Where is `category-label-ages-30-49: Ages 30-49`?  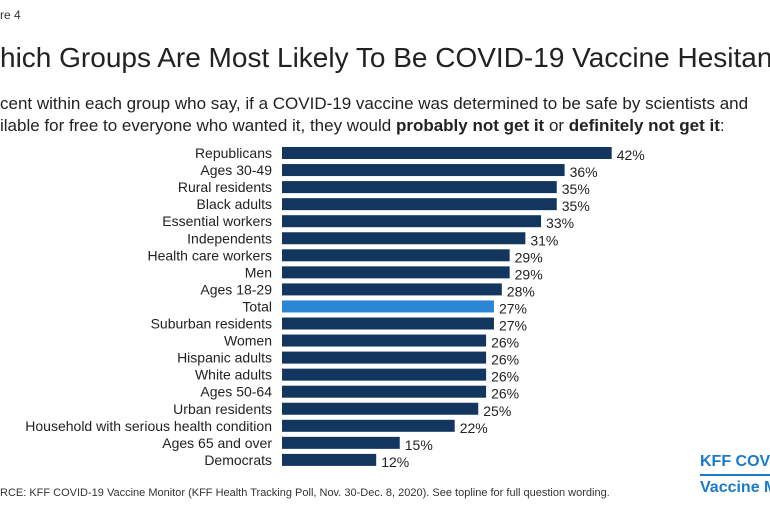
category-label-ages-30-49: Ages 30-49 is located at coordinates (236, 170).